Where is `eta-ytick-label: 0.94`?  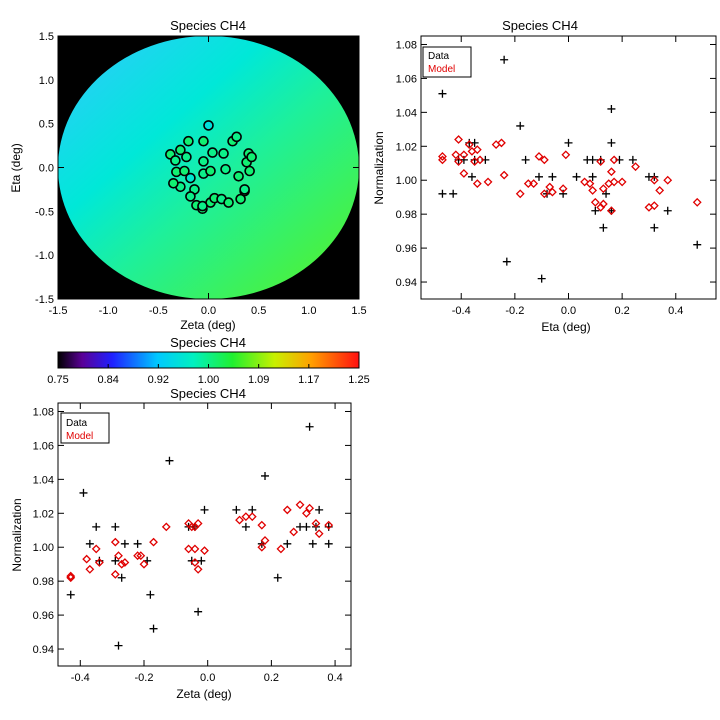 eta-ytick-label: 0.94 is located at coordinates (406, 283).